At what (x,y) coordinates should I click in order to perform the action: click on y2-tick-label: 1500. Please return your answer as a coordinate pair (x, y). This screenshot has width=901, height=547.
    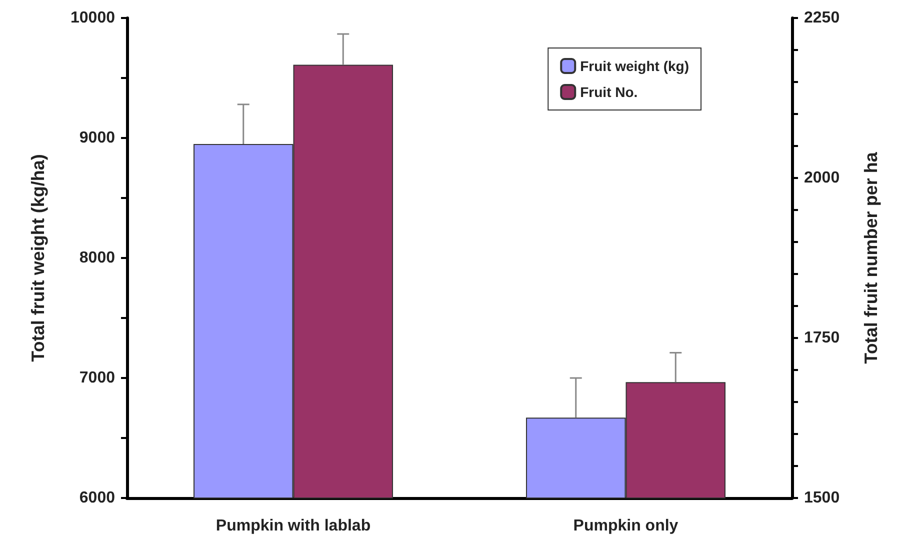
    Looking at the image, I should click on (822, 498).